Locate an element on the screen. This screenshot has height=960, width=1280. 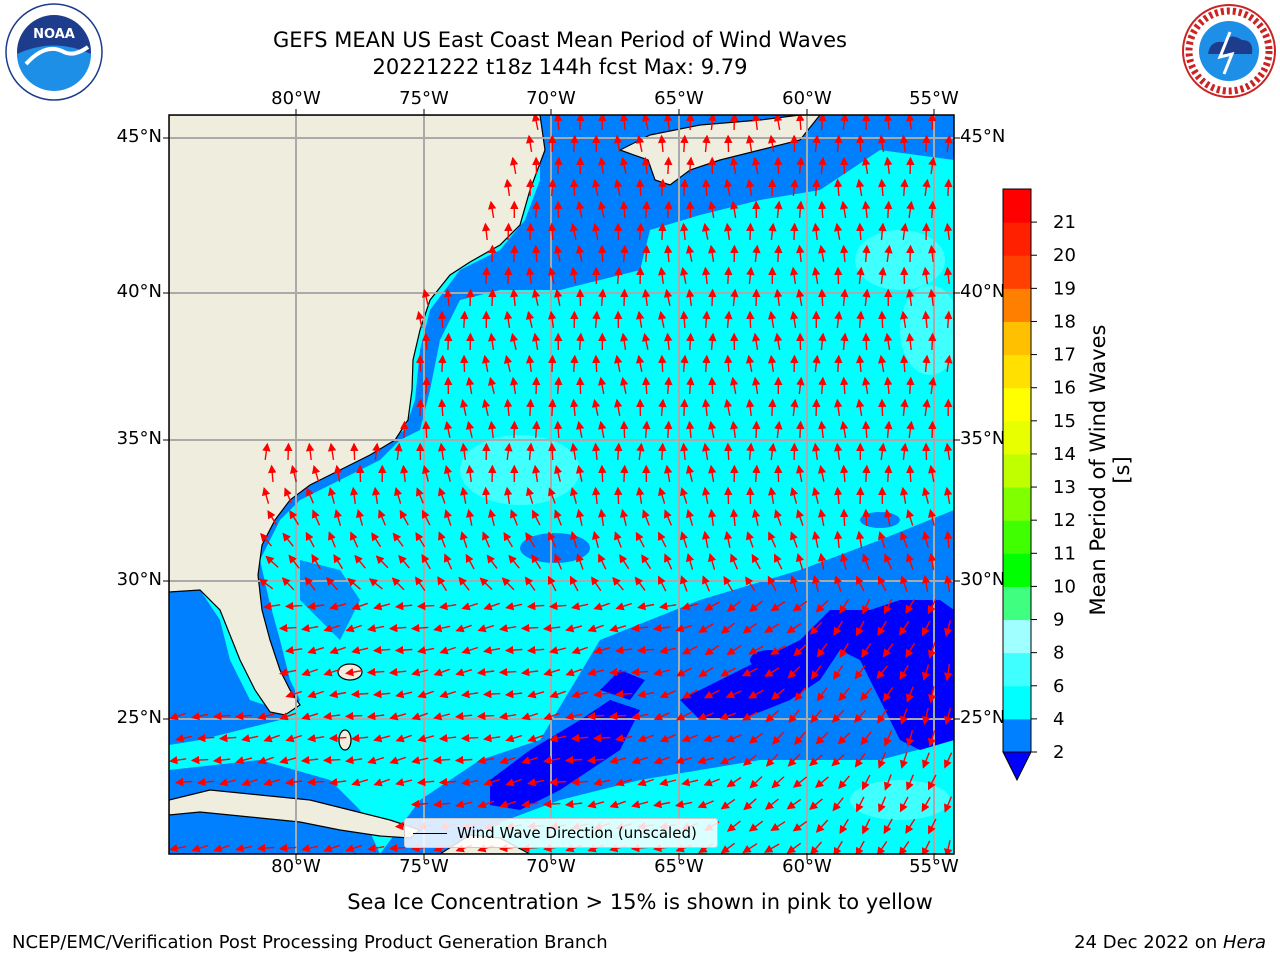
lat-label-right: 25°N is located at coordinates (983, 717).